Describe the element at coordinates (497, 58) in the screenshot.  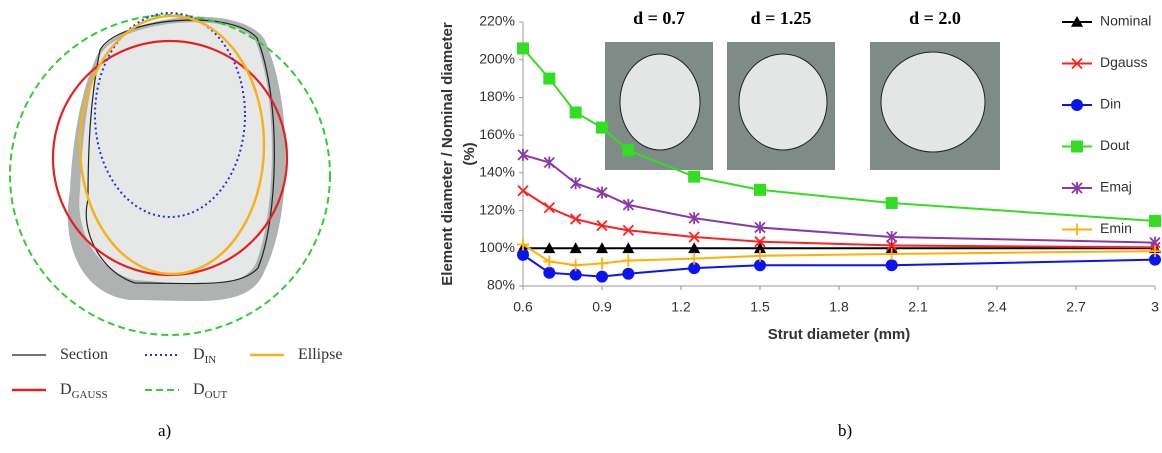
I see `y-tick-label: 200%` at that location.